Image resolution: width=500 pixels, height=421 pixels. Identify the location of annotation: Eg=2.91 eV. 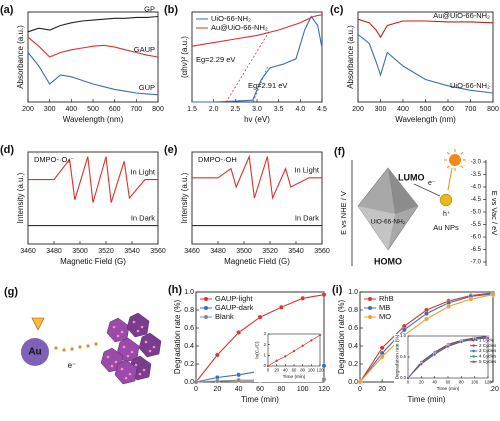
(267, 85).